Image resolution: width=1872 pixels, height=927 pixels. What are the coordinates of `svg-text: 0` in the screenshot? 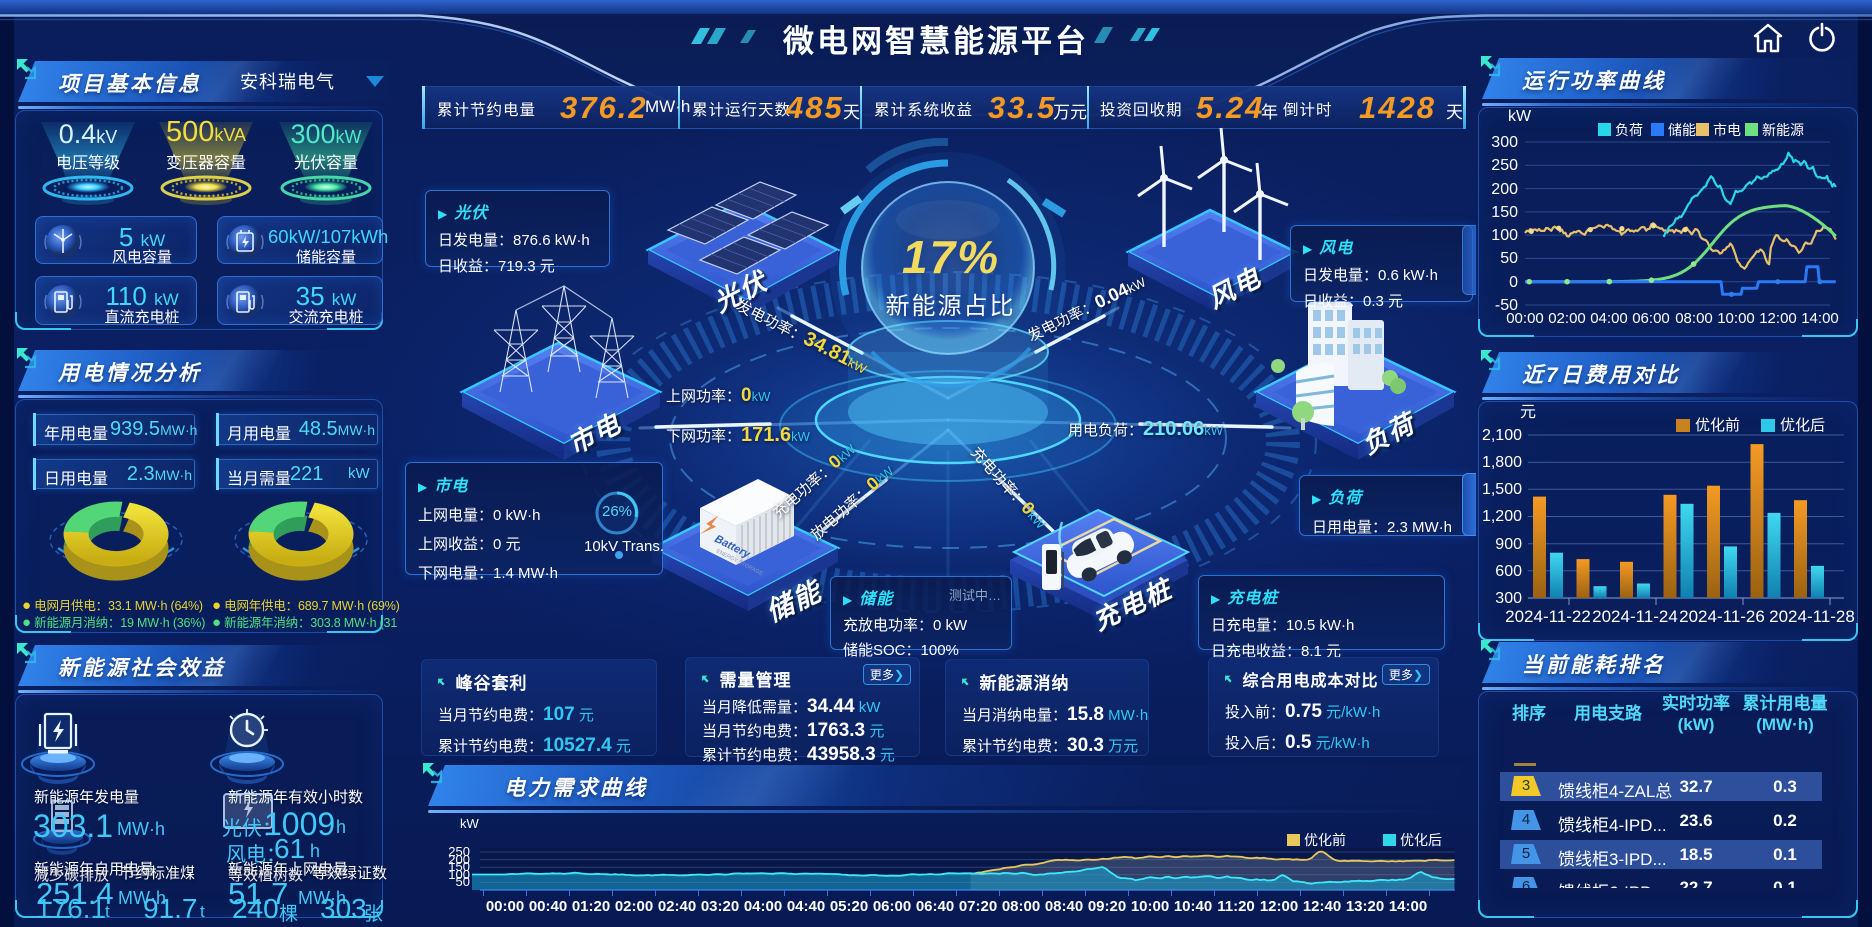 It's located at (1513, 282).